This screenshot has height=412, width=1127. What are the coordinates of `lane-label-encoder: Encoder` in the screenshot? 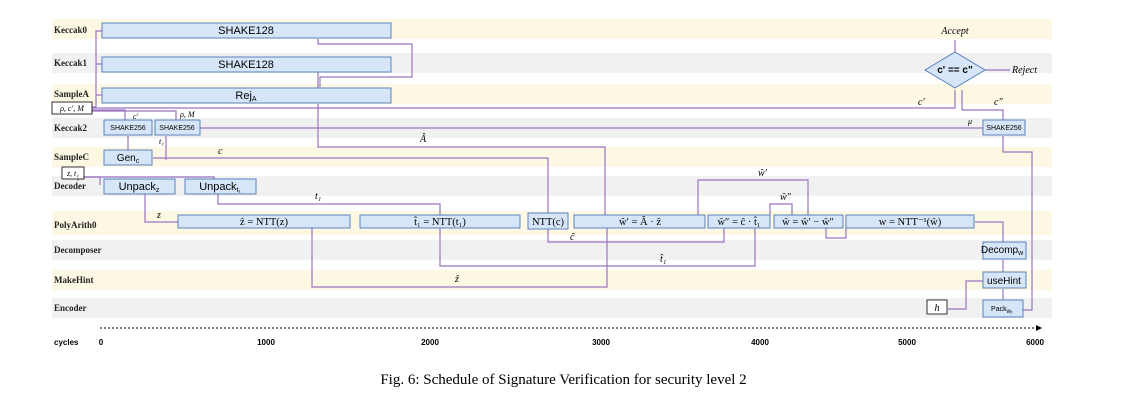 It's located at (70, 308).